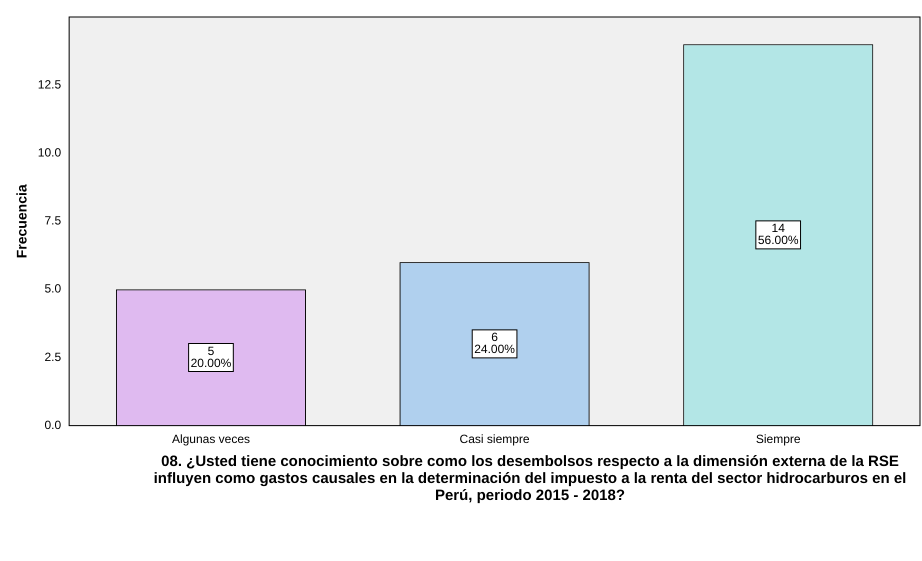 This screenshot has width=922, height=561. Describe the element at coordinates (53, 221) in the screenshot. I see `y-tick-label: 7.5` at that location.